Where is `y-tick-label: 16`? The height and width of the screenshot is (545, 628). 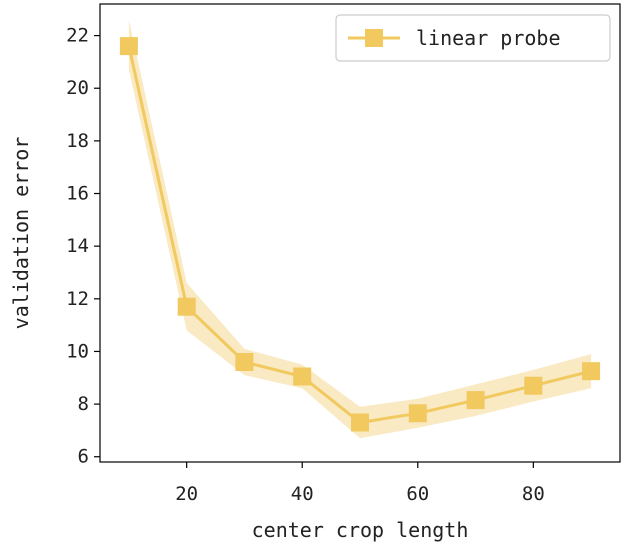 y-tick-label: 16 is located at coordinates (77, 194).